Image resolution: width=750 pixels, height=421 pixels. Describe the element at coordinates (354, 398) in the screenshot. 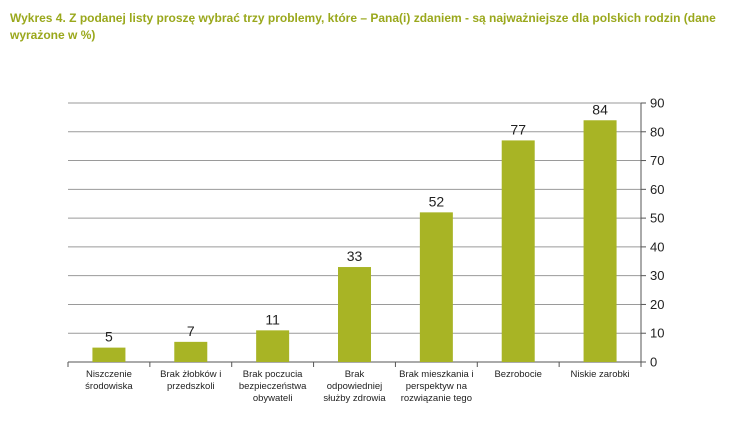

I see `category-label: służby zdrowia` at that location.